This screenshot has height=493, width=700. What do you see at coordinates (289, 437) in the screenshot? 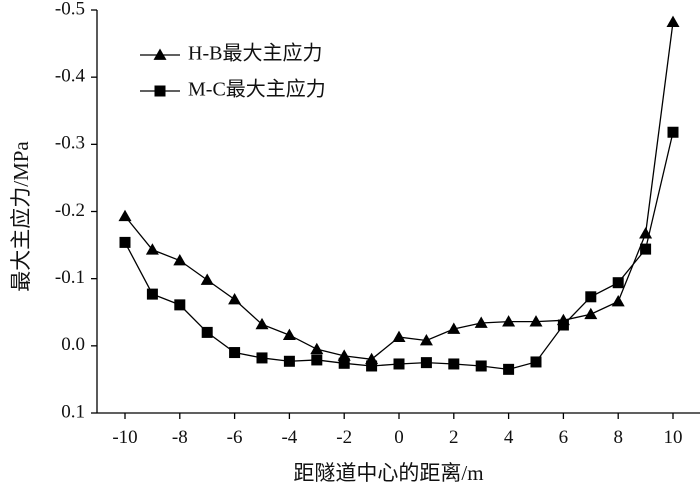
I see `x-tick-label: -4` at bounding box center [289, 437].